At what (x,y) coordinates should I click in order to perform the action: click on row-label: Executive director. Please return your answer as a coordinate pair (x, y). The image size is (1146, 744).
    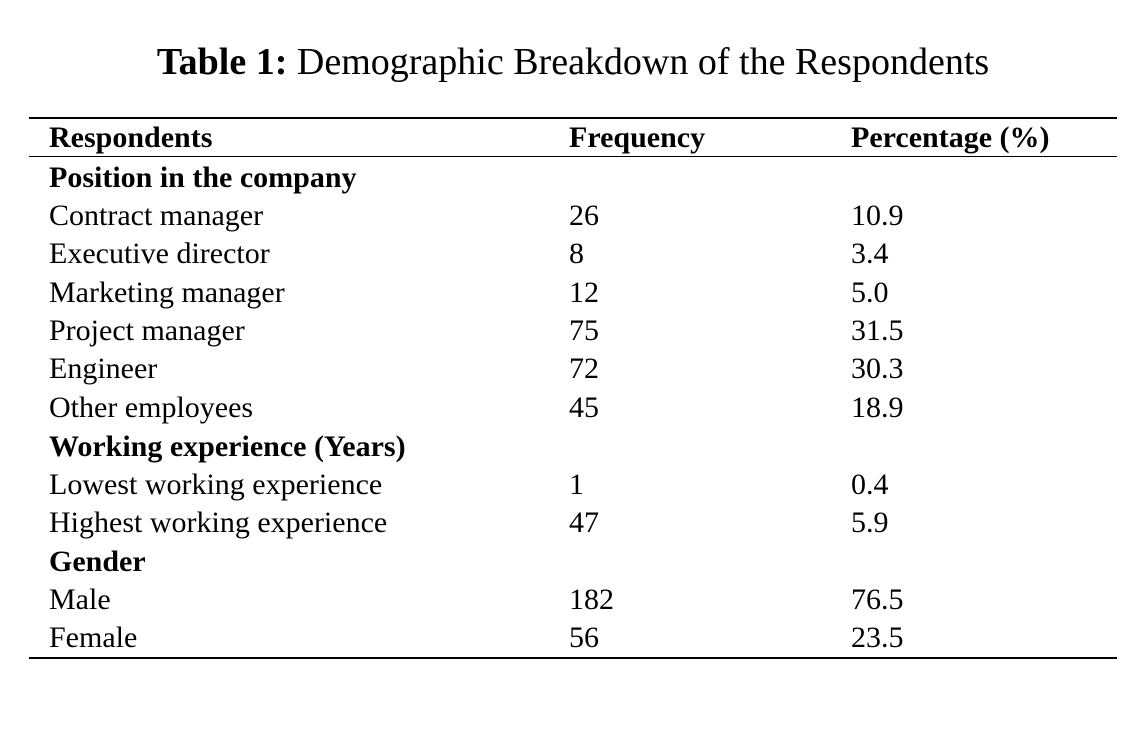
    Looking at the image, I should click on (159, 253).